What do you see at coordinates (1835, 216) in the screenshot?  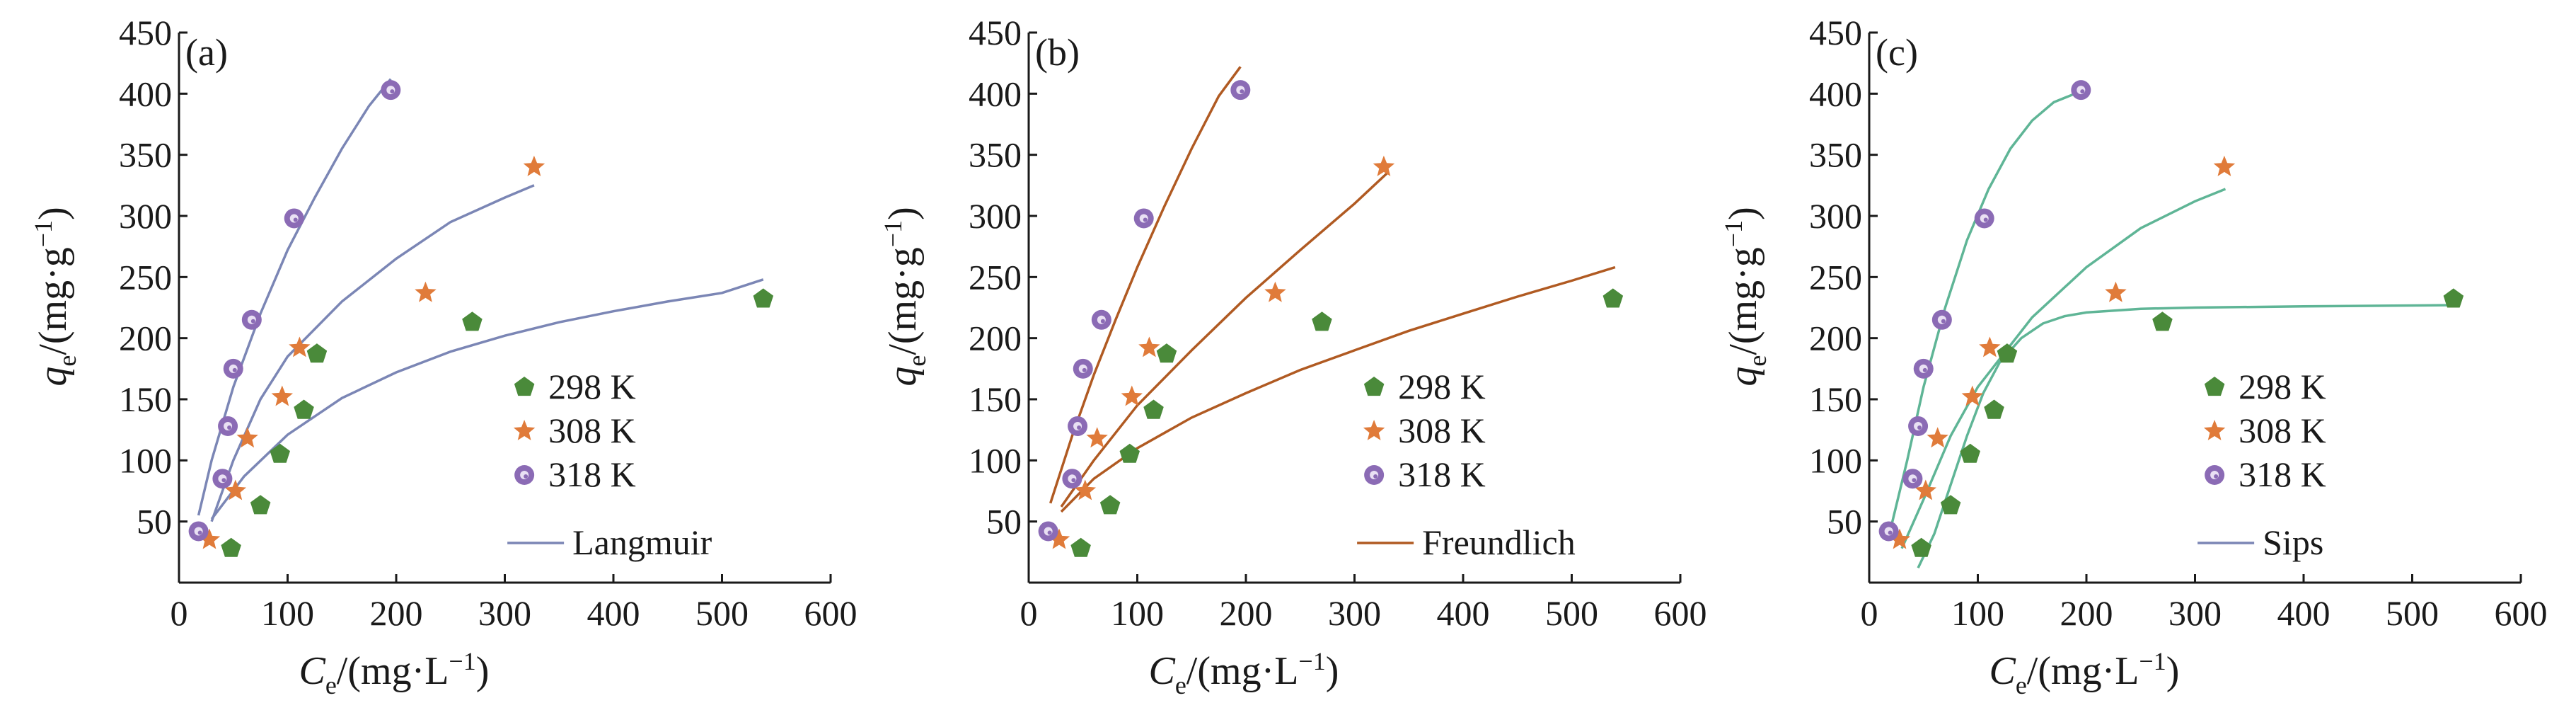 I see `y-tick-label: 300` at bounding box center [1835, 216].